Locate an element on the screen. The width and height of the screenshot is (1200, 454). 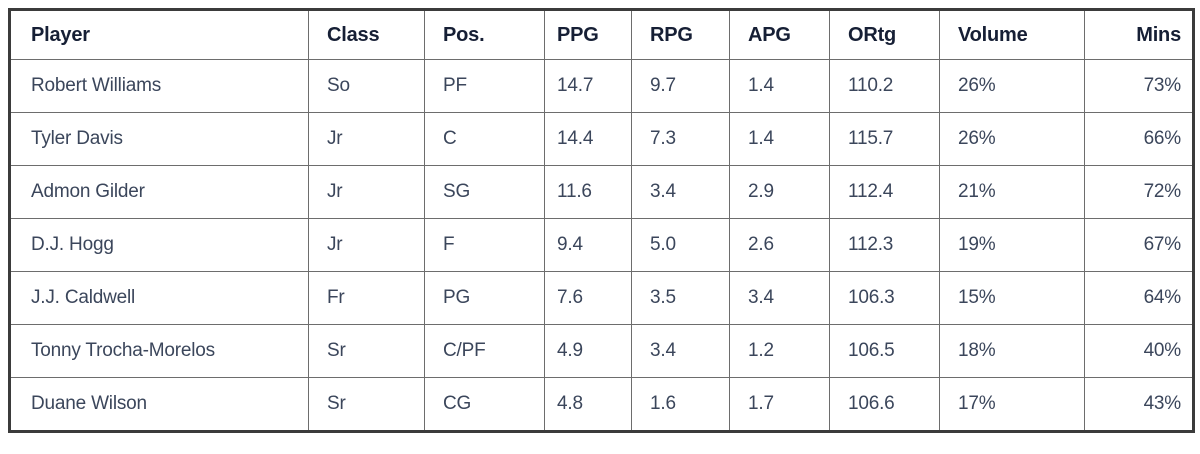
cell-pos: CG is located at coordinates (484, 404).